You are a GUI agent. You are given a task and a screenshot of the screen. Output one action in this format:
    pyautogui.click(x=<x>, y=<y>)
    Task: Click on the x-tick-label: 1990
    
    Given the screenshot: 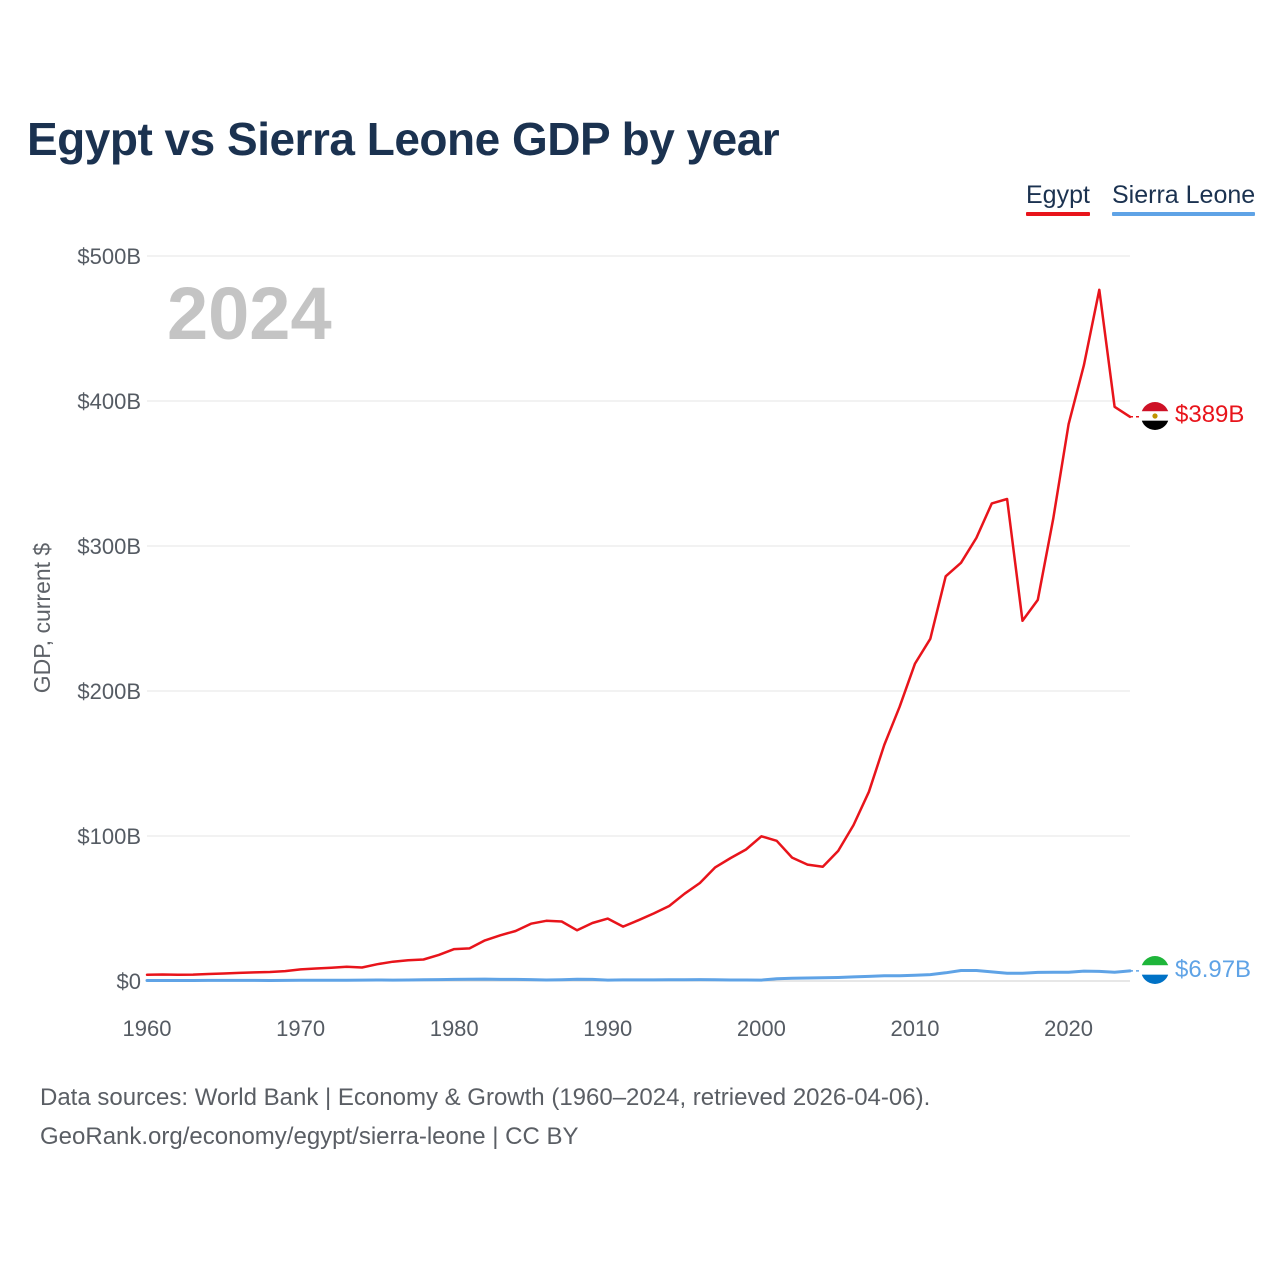 What is the action you would take?
    pyautogui.click(x=607, y=1028)
    